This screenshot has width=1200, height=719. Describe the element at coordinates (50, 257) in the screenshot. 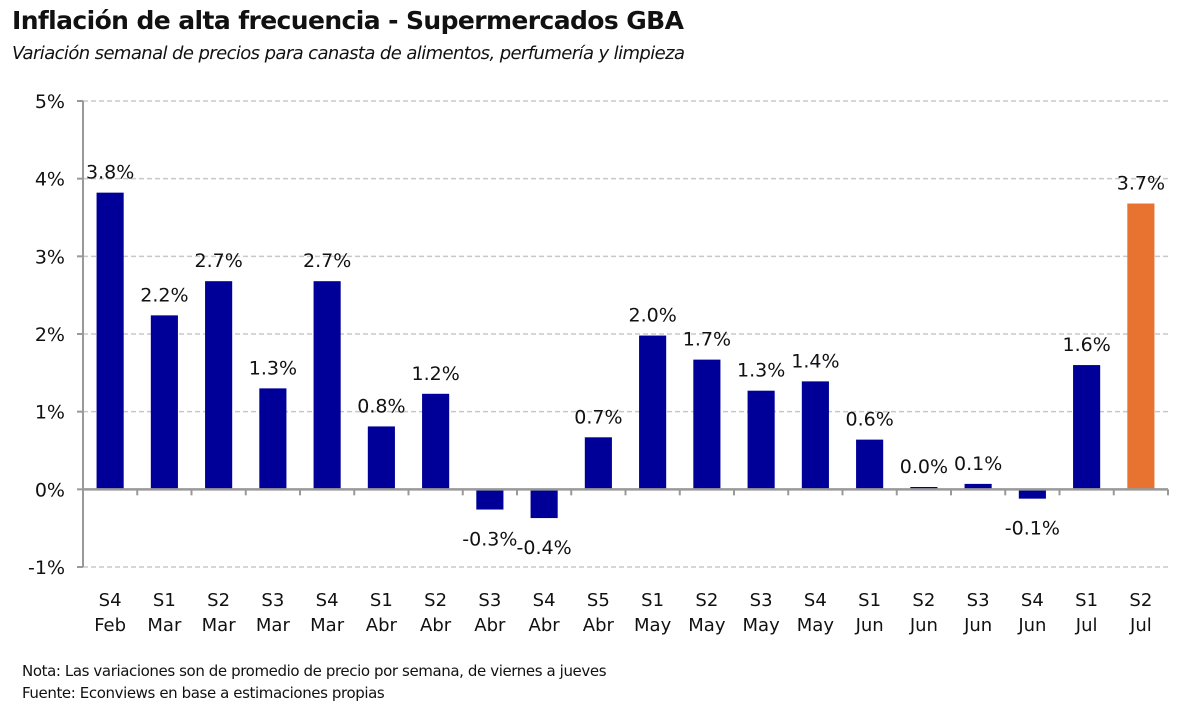

I see `y-tick-label: 3%` at that location.